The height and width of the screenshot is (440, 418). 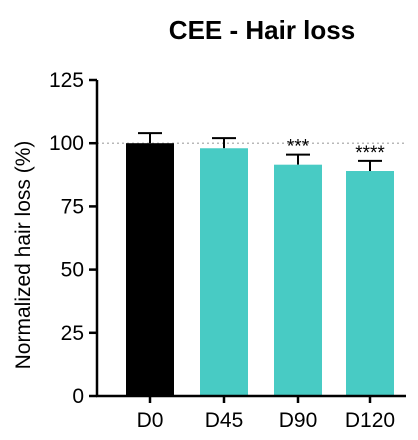 I want to click on y-tick-label-25: 25, so click(x=72, y=333).